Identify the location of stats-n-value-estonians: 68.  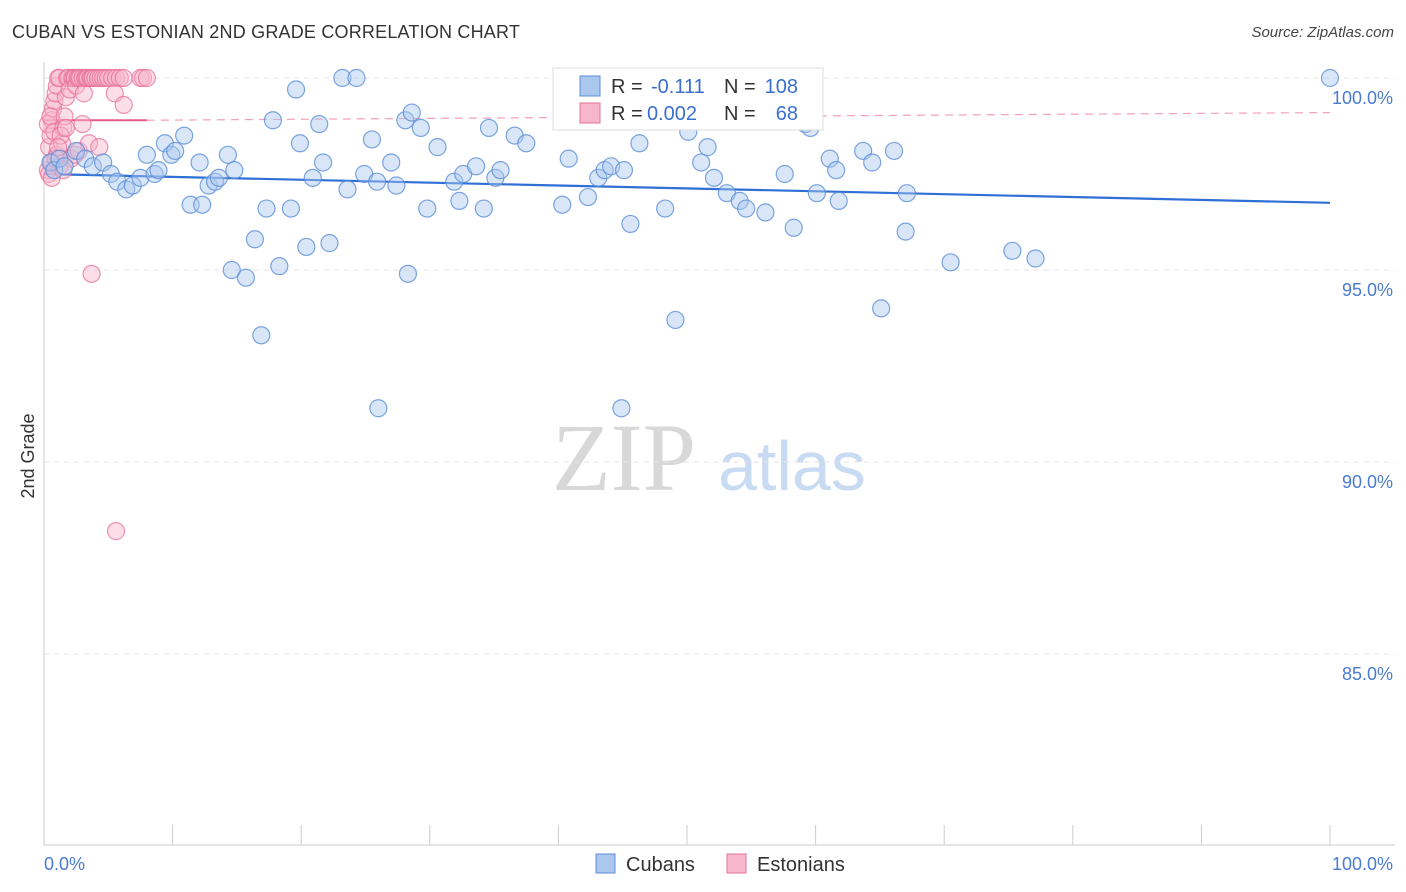
(787, 114).